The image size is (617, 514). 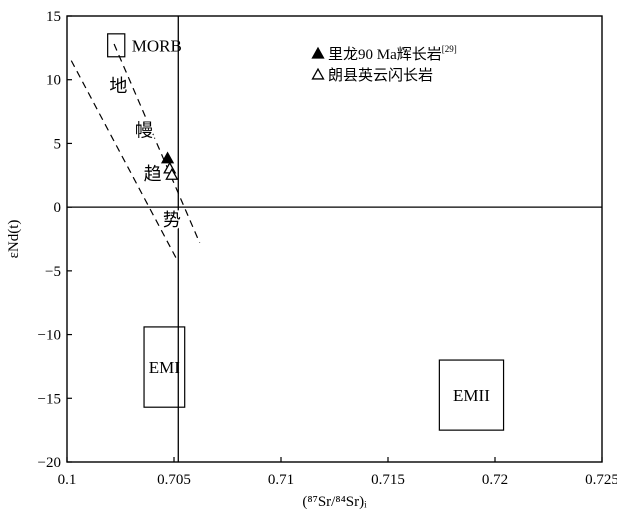 What do you see at coordinates (157, 45) in the screenshot?
I see `region-label-morb: MORB` at bounding box center [157, 45].